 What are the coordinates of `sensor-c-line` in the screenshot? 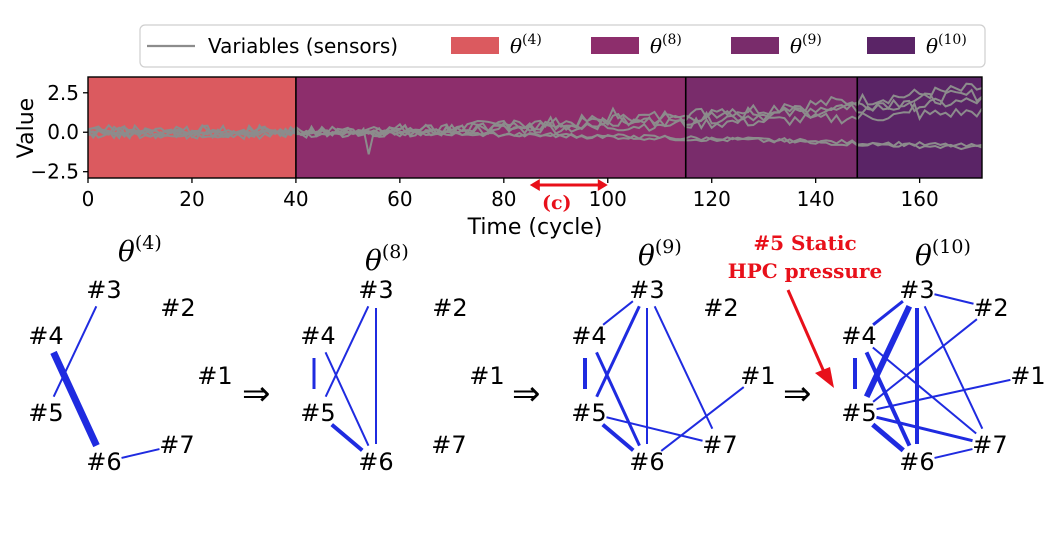 It's located at (535, 125).